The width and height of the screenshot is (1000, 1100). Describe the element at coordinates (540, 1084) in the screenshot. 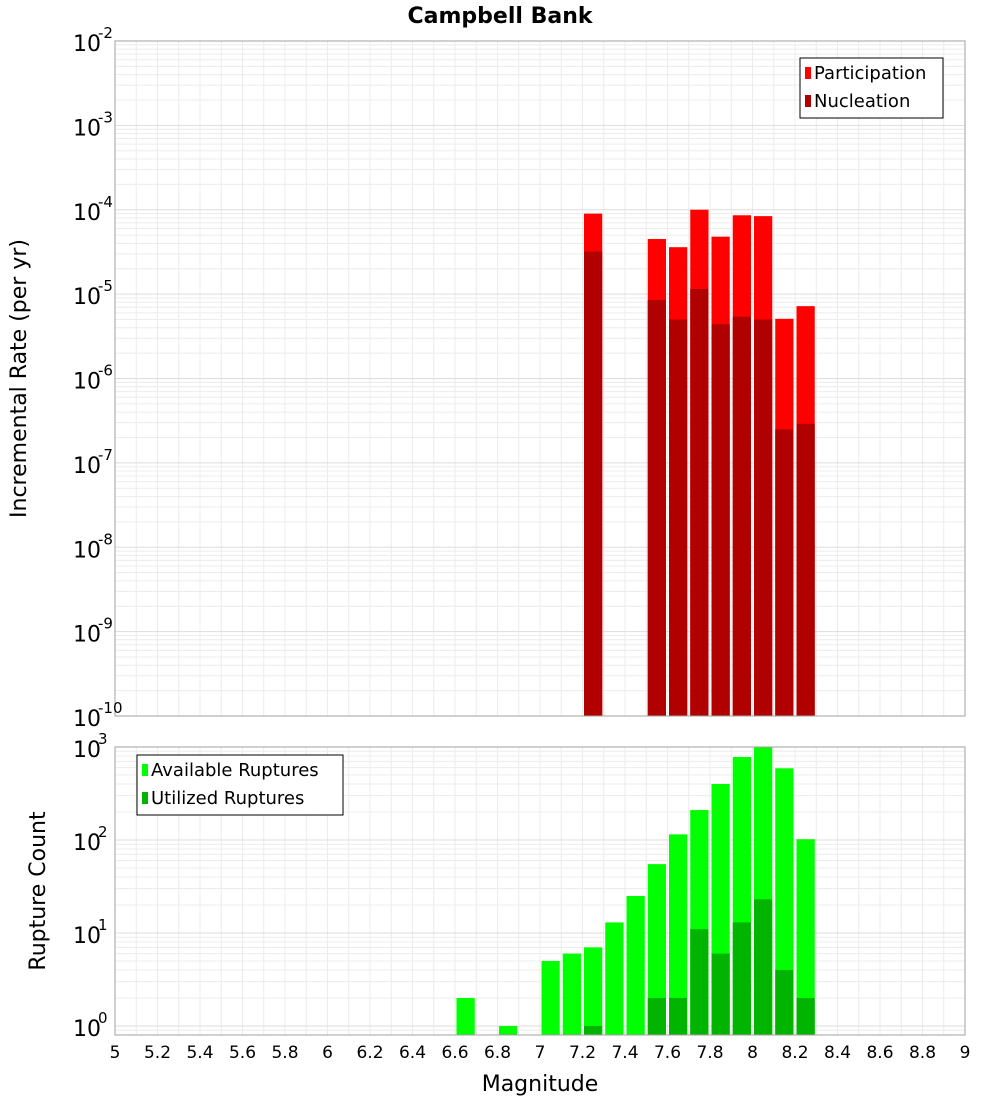

I see `x-axis-label: Magnitude` at that location.